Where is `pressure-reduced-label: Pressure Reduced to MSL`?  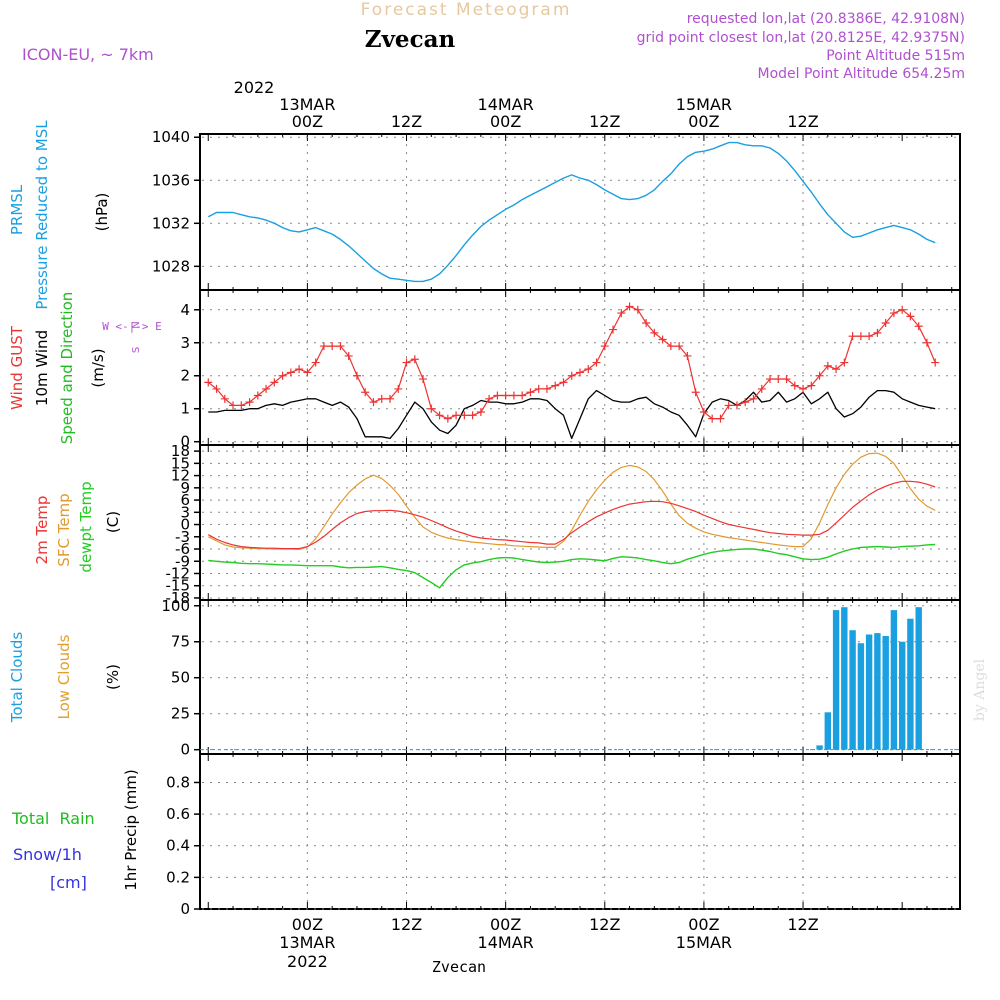 pressure-reduced-label: Pressure Reduced to MSL is located at coordinates (42, 215).